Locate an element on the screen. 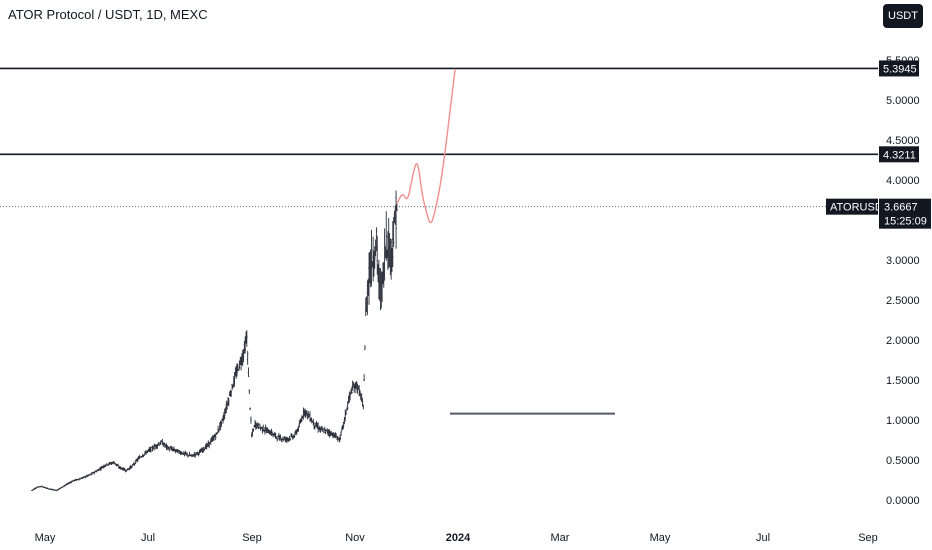 This screenshot has width=932, height=550. y-tick-label: 0.5000 is located at coordinates (903, 461).